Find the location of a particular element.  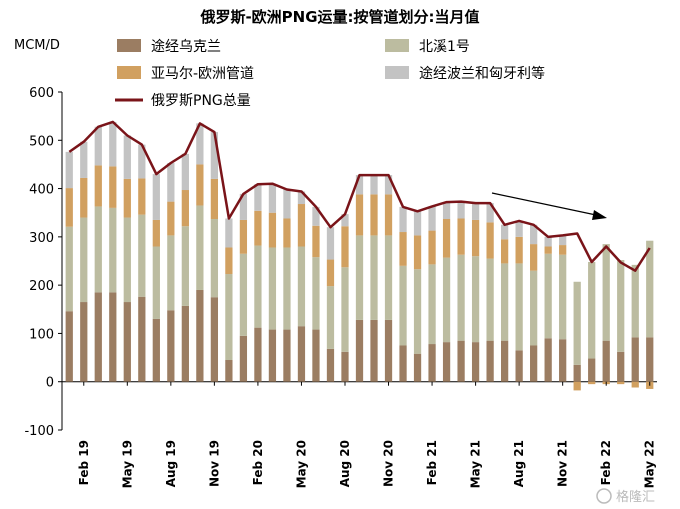

bar-segment-s3-m16 is located at coordinates (301, 198).